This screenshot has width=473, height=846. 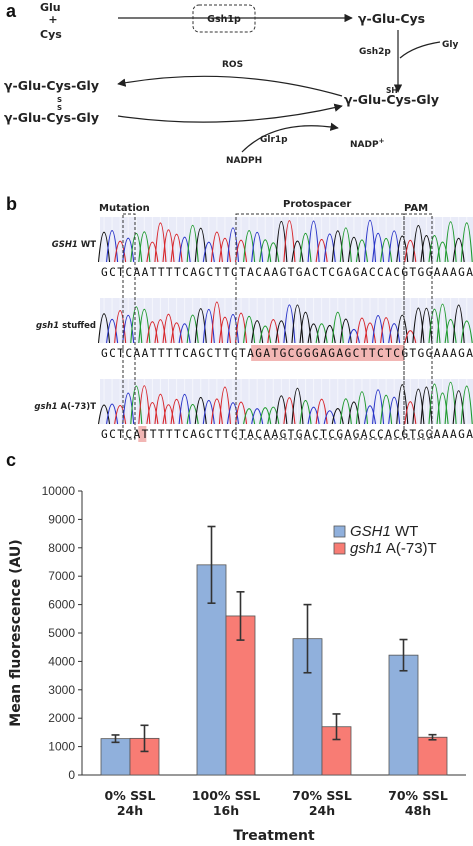 What do you see at coordinates (65, 245) in the screenshot?
I see `track-gene: GSH1` at bounding box center [65, 245].